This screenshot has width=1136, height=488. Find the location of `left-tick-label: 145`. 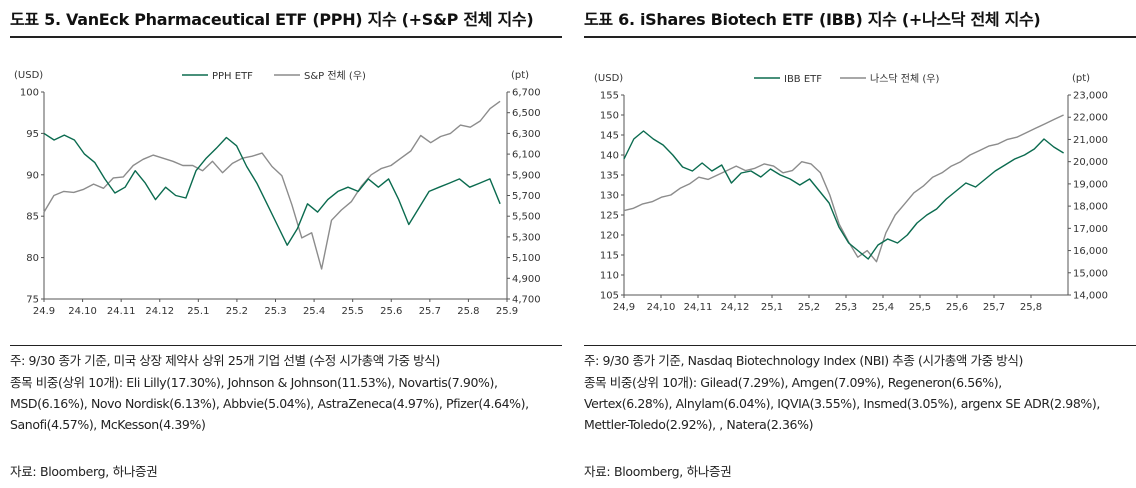

left-tick-label: 145 is located at coordinates (609, 136).